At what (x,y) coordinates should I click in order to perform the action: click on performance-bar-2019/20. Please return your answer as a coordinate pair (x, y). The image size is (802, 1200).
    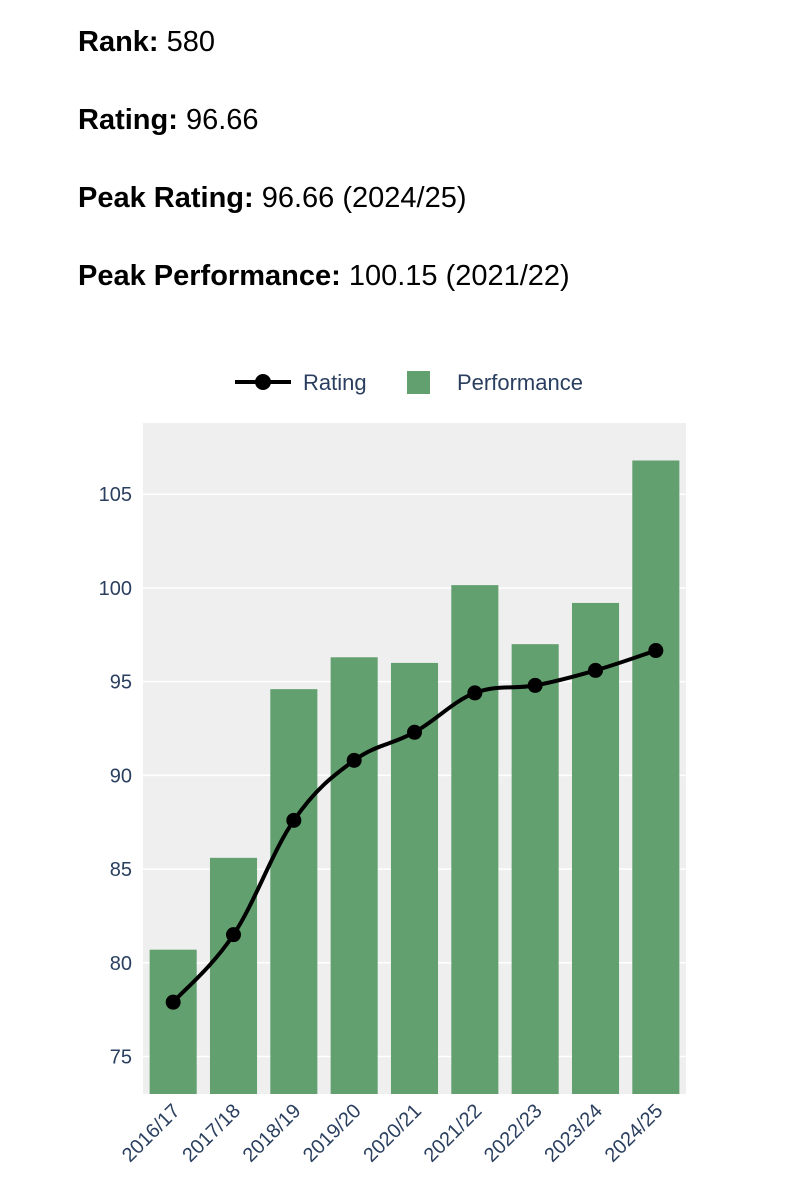
    Looking at the image, I should click on (354, 875).